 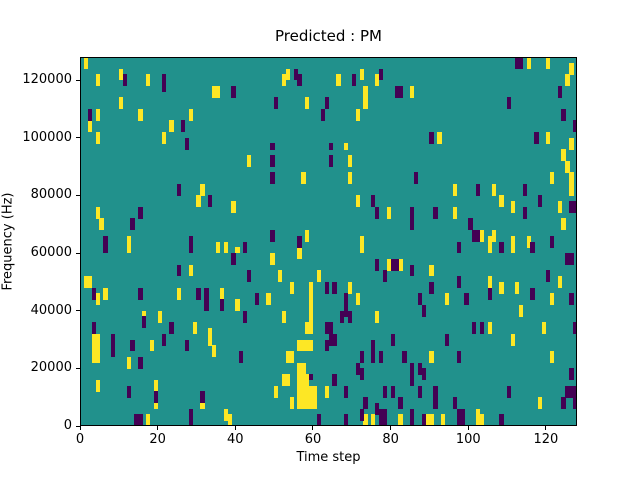 I want to click on x-tick-label: 120, so click(x=546, y=439).